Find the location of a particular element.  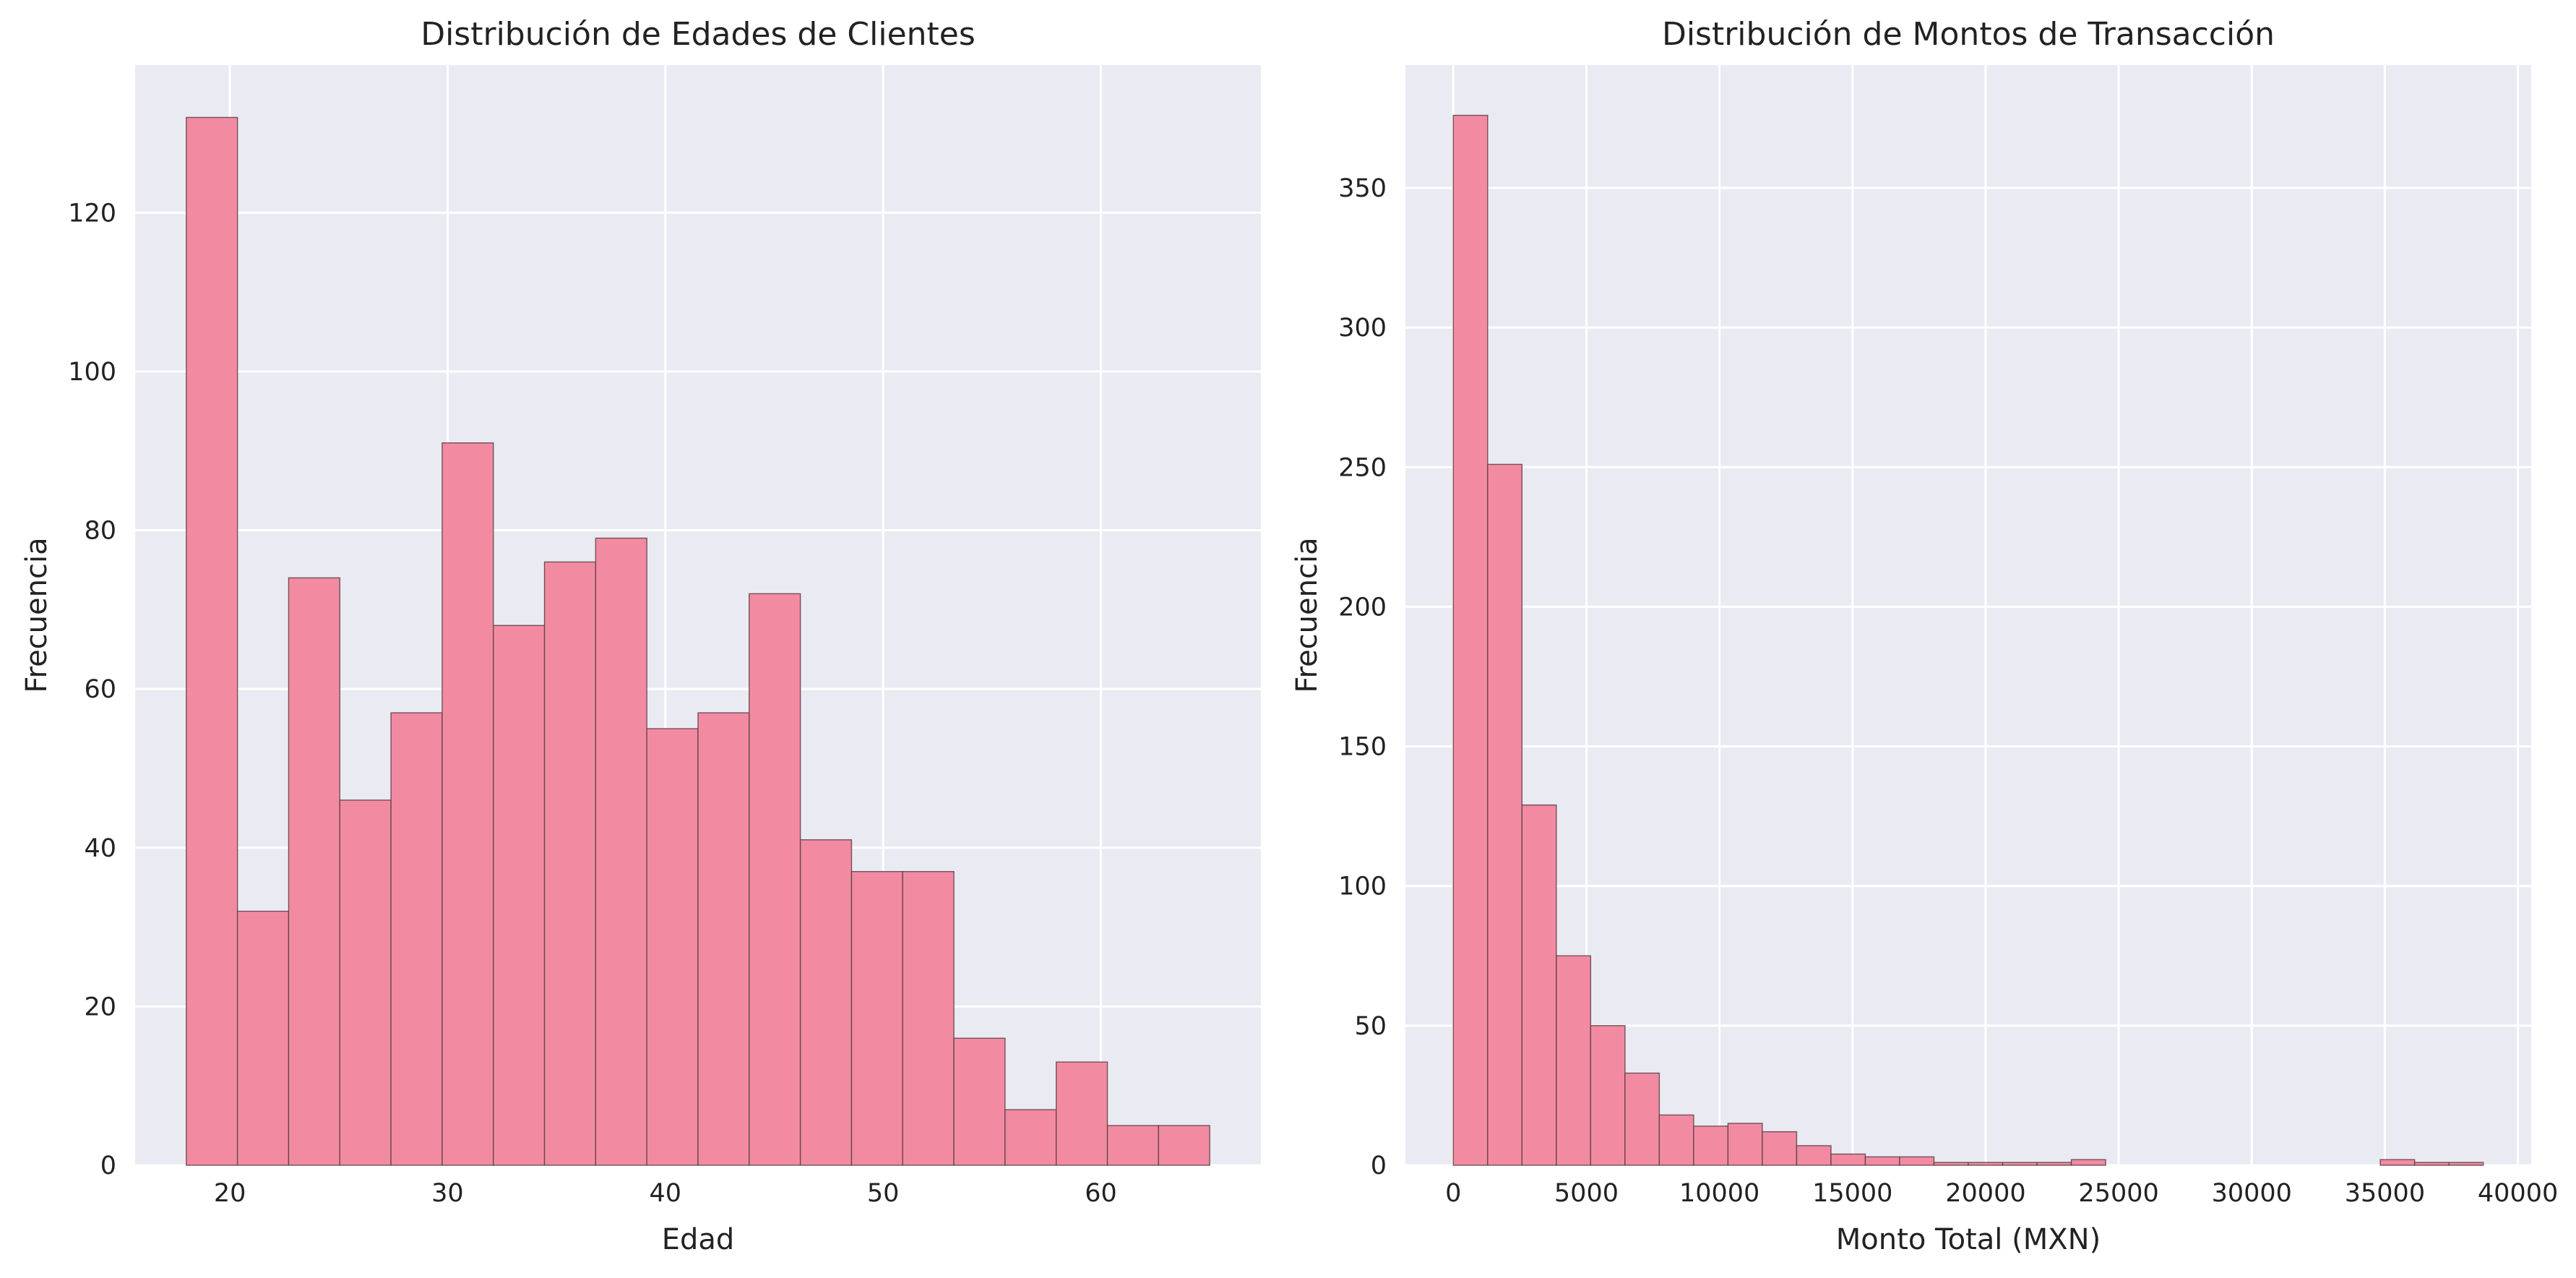

age-y-tick-label: 120 is located at coordinates (92, 213).